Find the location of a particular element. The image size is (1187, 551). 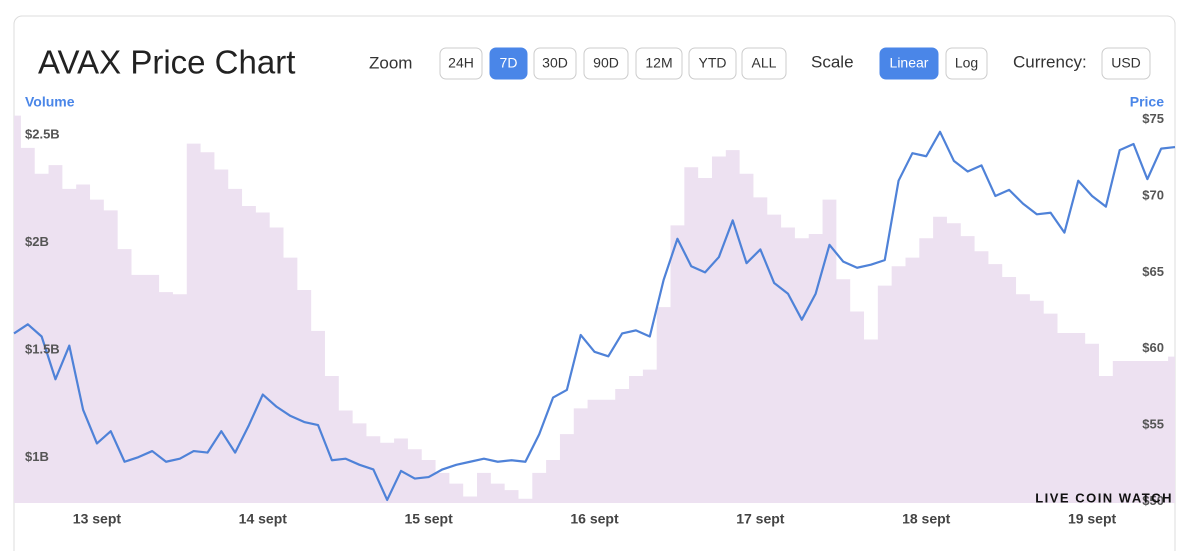

button-label: USD is located at coordinates (1126, 63).